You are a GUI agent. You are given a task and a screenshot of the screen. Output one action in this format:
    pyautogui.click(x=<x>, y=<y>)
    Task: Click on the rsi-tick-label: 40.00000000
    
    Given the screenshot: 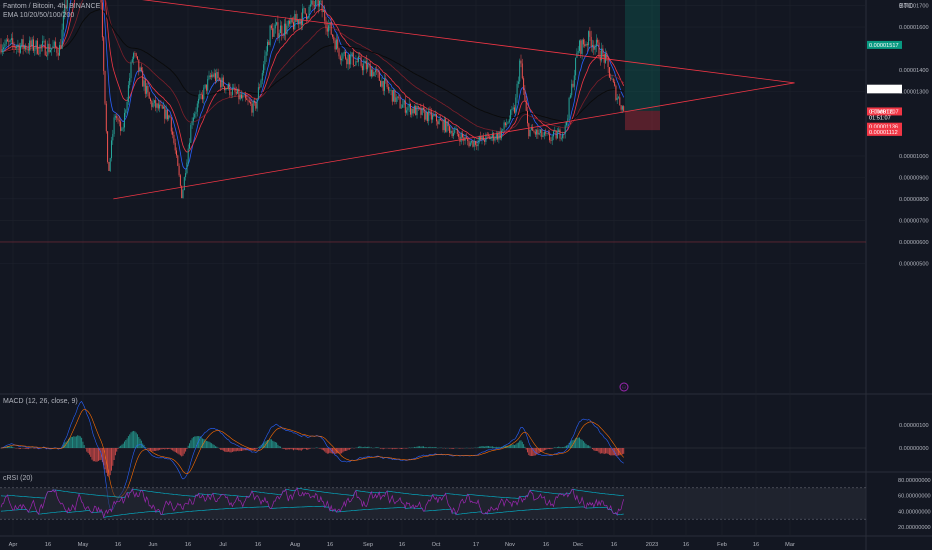 What is the action you would take?
    pyautogui.click(x=914, y=512)
    